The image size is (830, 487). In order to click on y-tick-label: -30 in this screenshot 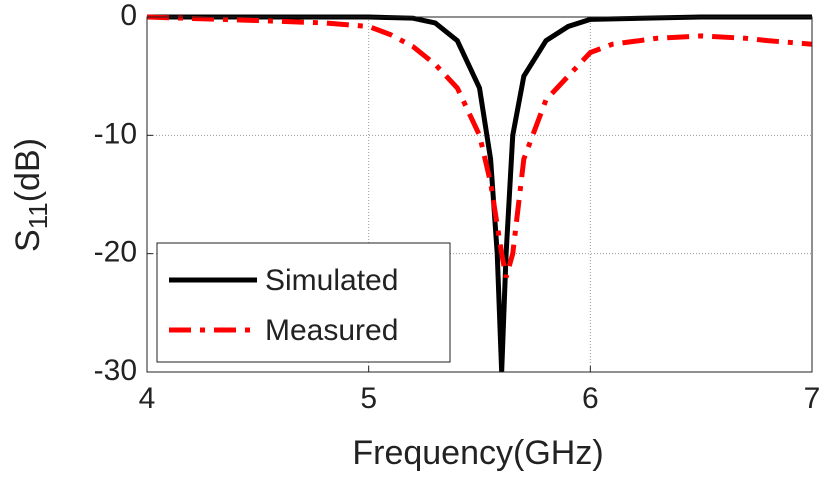, I will do `click(115, 370)`.